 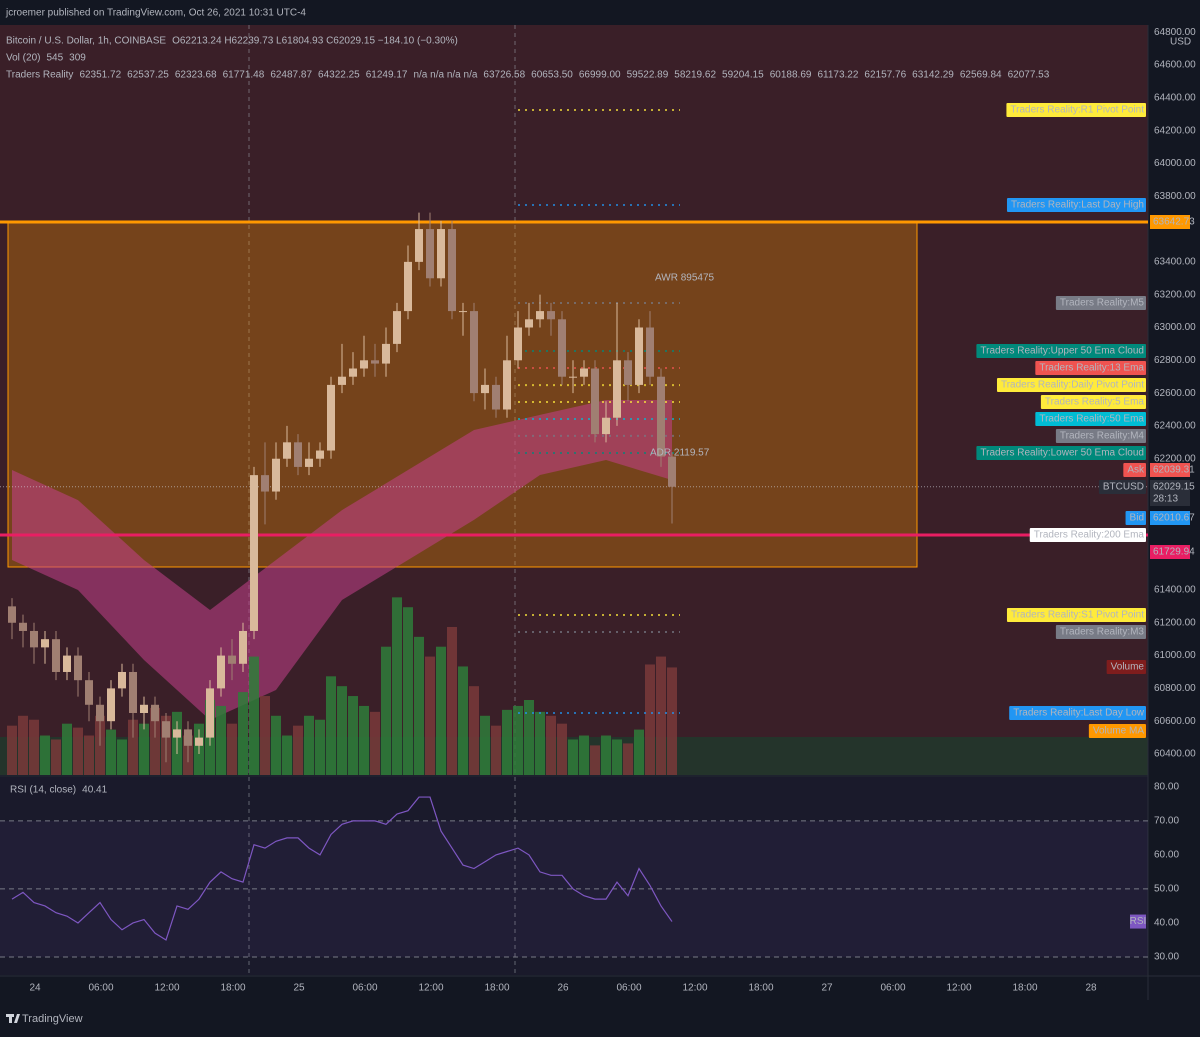 What do you see at coordinates (837, 75) in the screenshot?
I see `legend-text: 61173.22` at bounding box center [837, 75].